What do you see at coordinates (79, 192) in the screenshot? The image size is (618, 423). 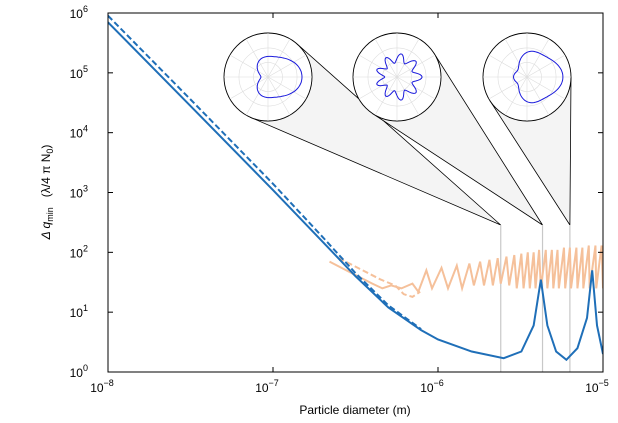 I see `y-tick-label: 10³` at bounding box center [79, 192].